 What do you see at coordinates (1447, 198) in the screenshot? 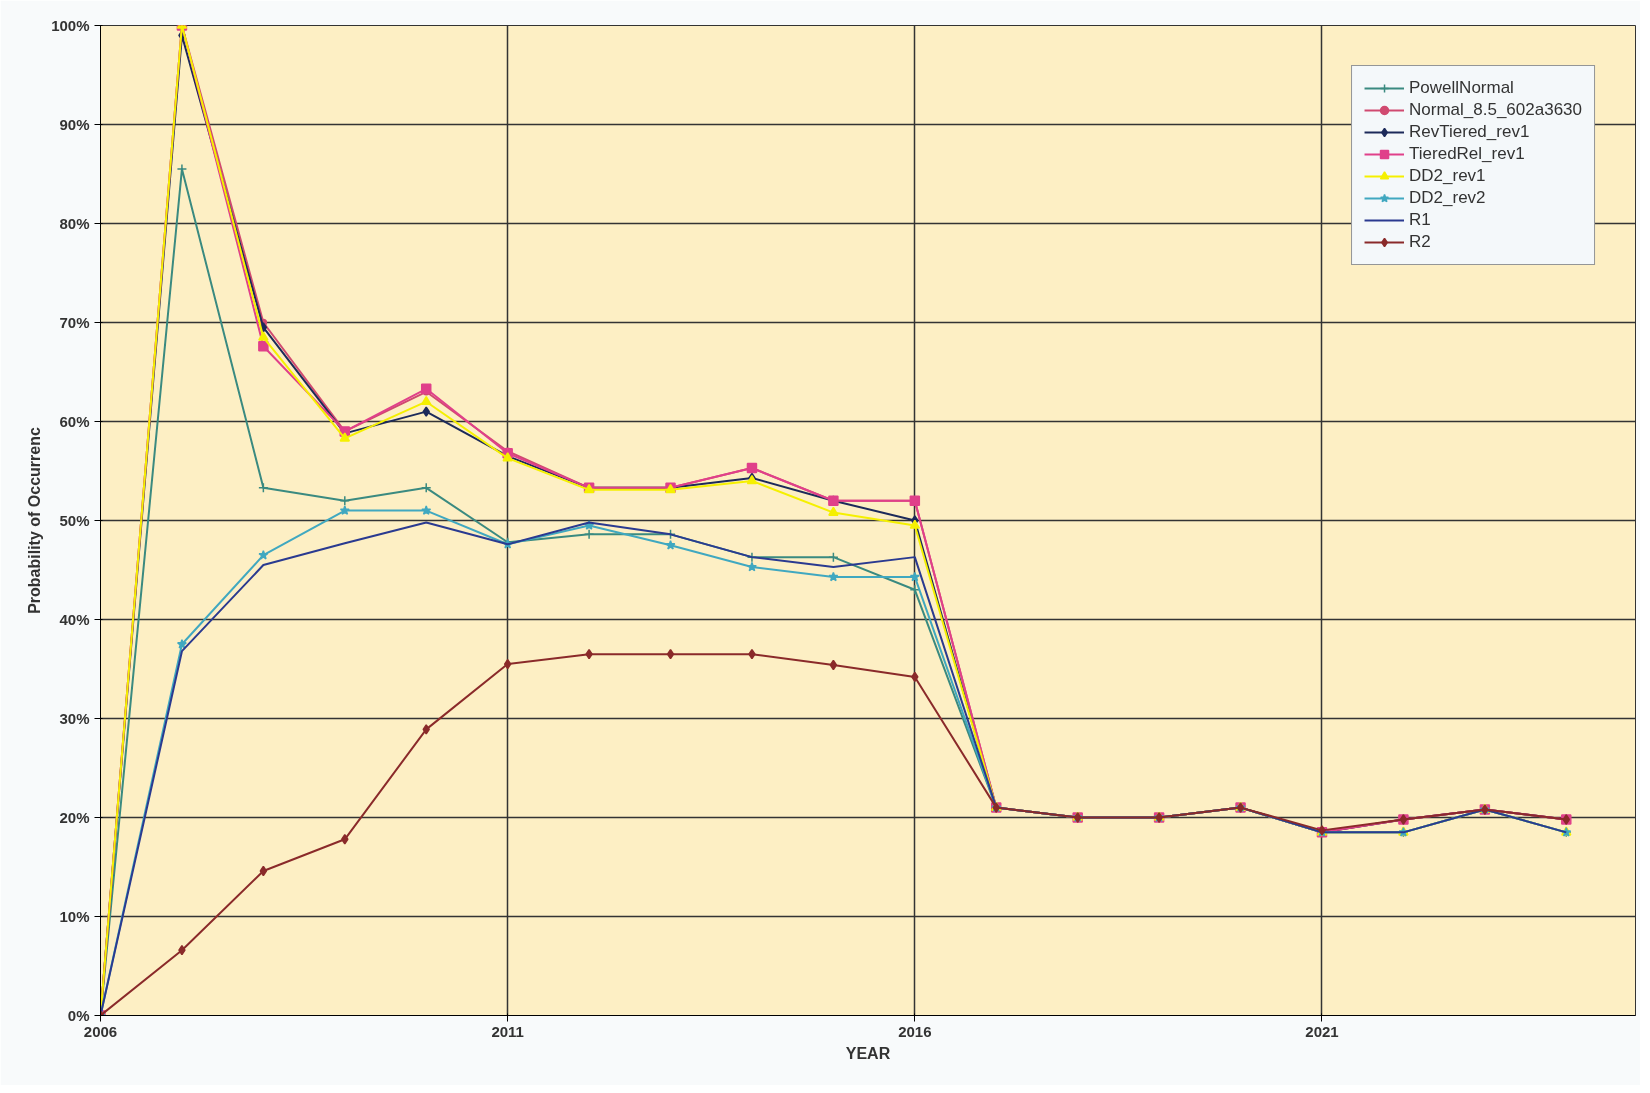
I see `legend-label: DD2_rev2` at bounding box center [1447, 198].